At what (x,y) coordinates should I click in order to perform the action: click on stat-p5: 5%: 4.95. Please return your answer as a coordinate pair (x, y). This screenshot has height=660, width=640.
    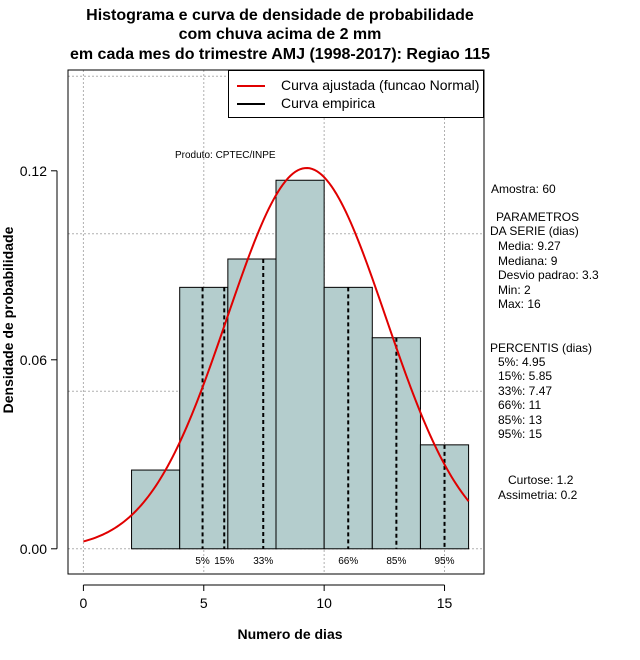
    Looking at the image, I should click on (522, 362).